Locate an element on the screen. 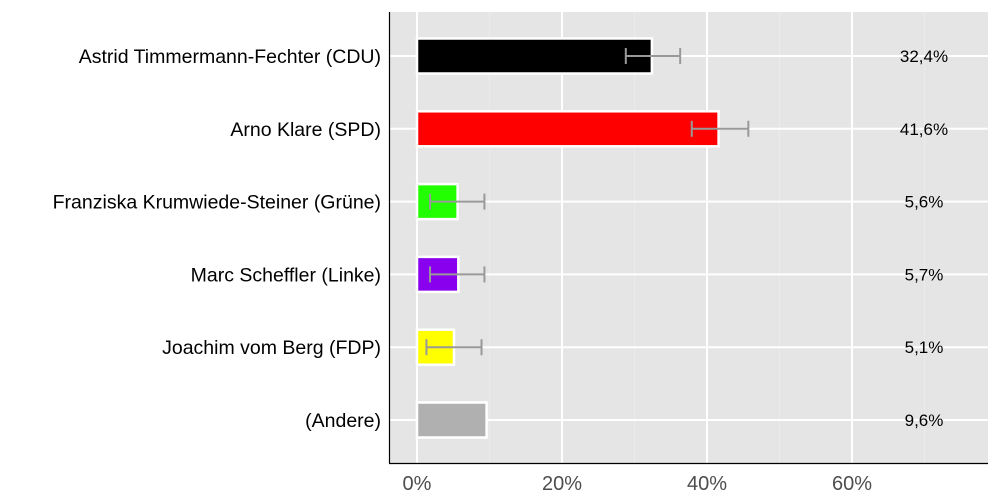  value-label: 41,6% is located at coordinates (924, 129).